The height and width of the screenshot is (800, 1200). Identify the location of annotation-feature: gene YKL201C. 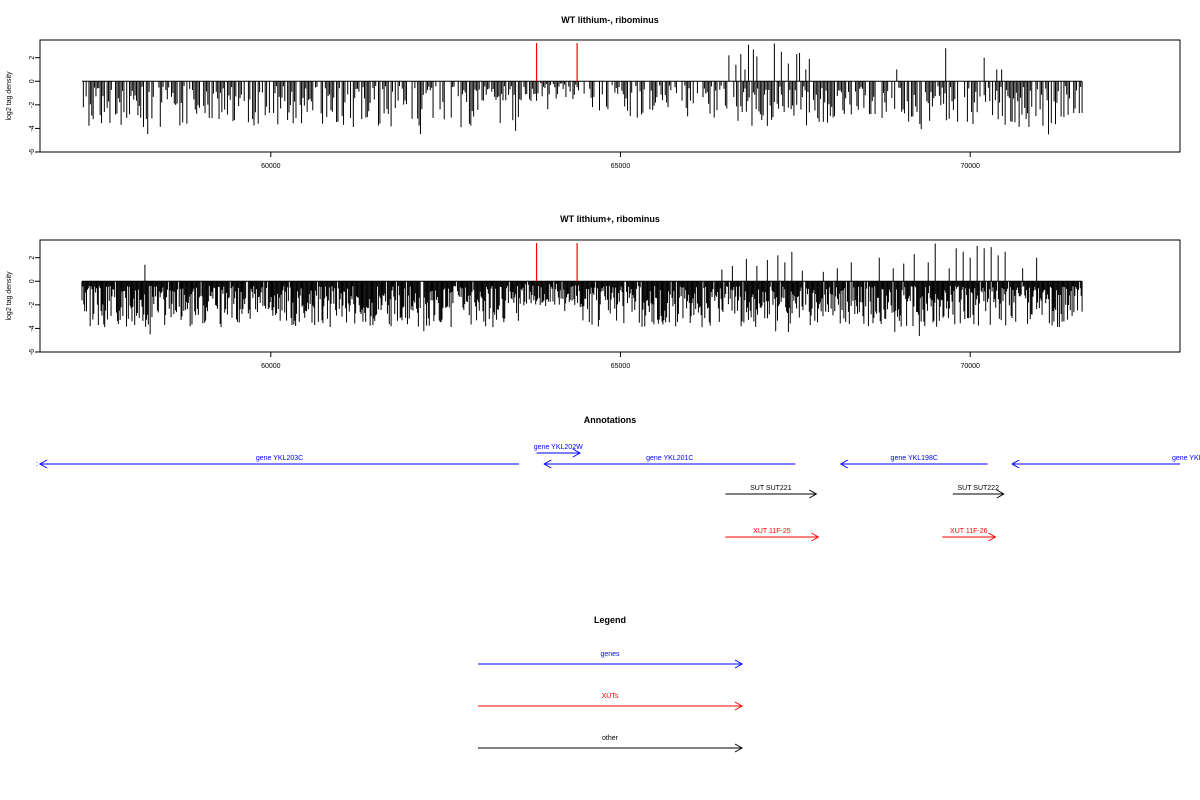
(669, 462).